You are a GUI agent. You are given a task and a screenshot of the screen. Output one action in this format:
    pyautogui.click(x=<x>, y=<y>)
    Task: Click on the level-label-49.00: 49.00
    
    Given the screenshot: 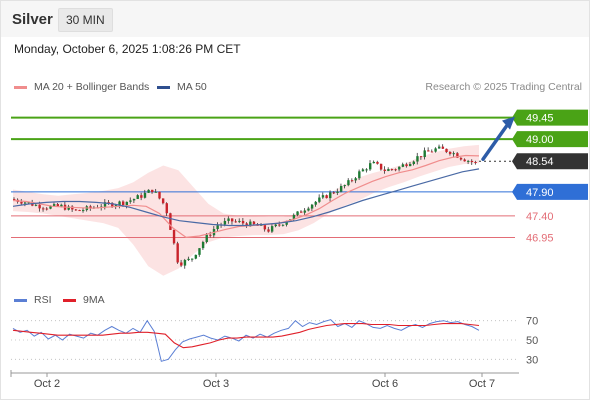 What is the action you would take?
    pyautogui.click(x=540, y=140)
    